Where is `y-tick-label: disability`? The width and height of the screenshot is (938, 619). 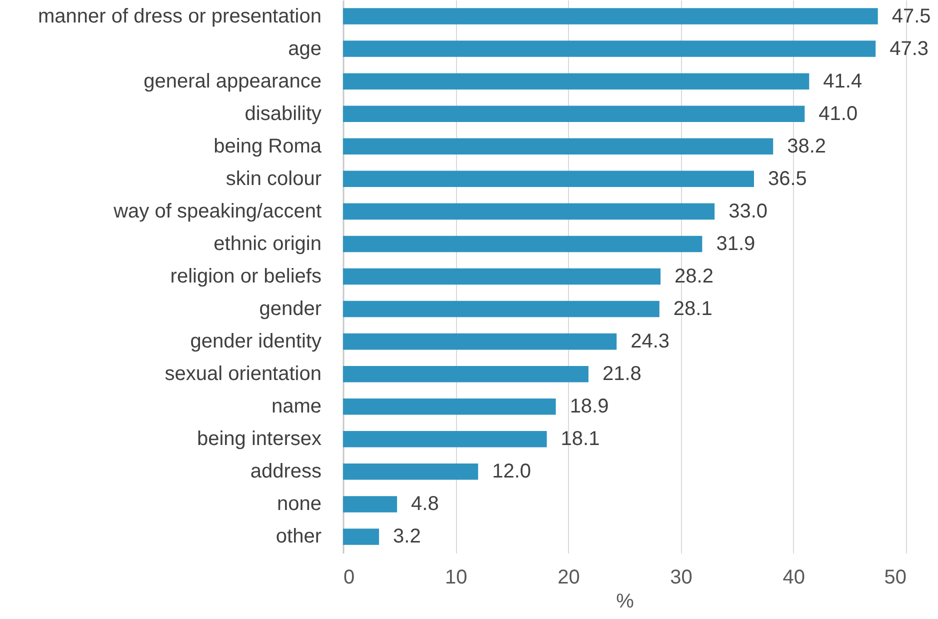 y-tick-label: disability is located at coordinates (283, 113).